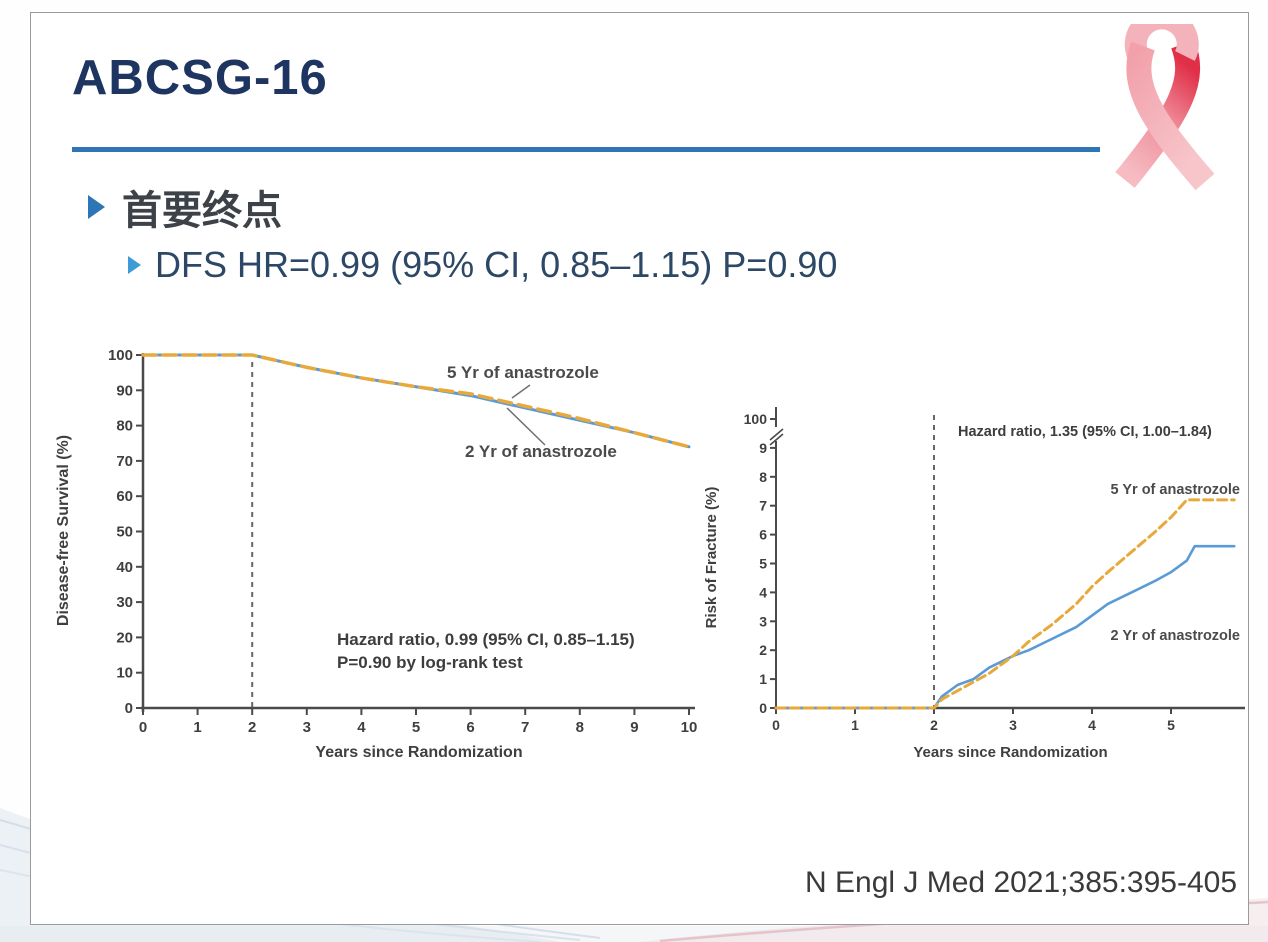 The width and height of the screenshot is (1268, 942). Describe the element at coordinates (124, 567) in the screenshot. I see `svg-text: 40` at that location.